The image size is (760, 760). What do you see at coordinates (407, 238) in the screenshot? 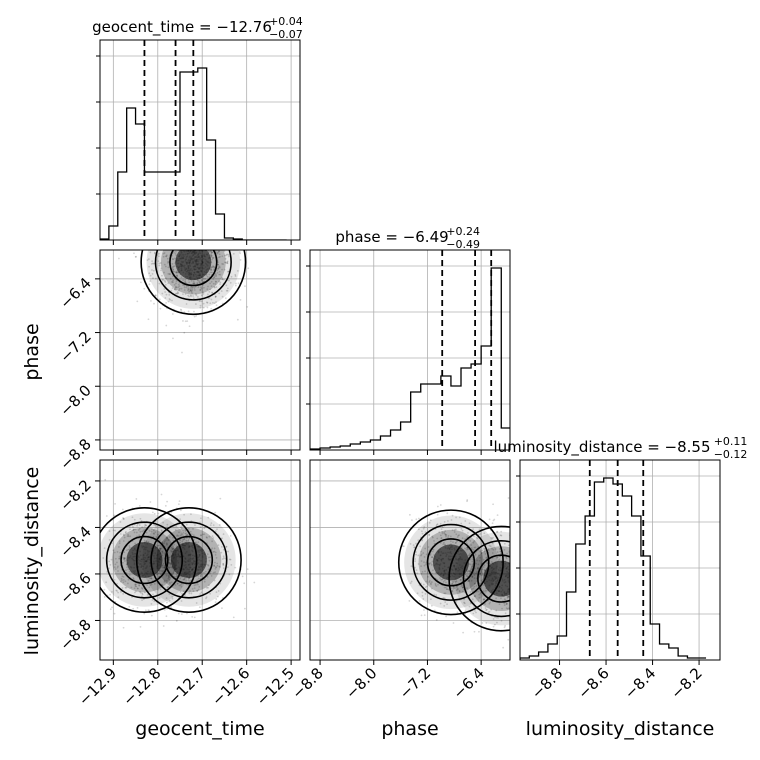
I see `title-phase: phase = −6.49+0.24−0.49` at bounding box center [407, 238].